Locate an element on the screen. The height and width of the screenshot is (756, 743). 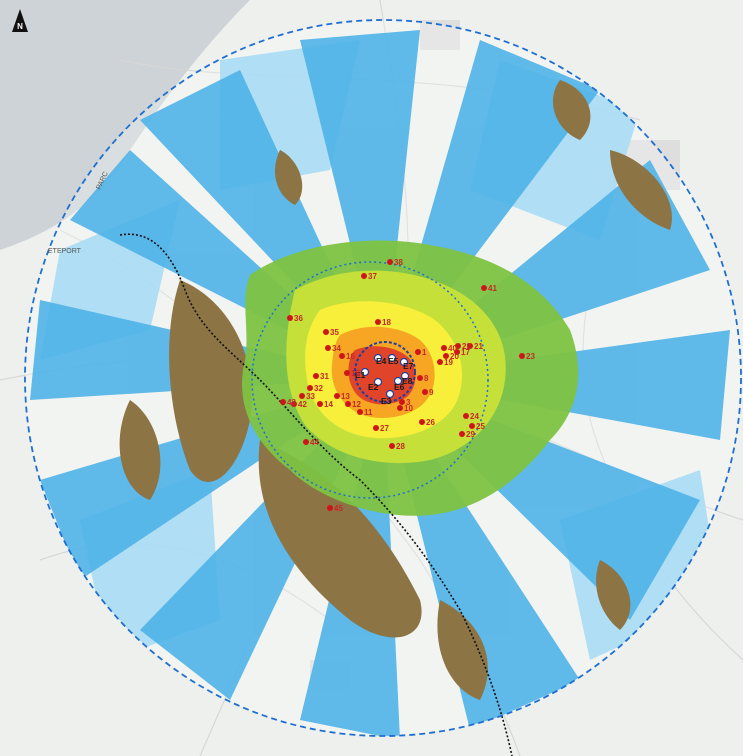
turbine-e5-icon: E5 is located at coordinates (393, 359).